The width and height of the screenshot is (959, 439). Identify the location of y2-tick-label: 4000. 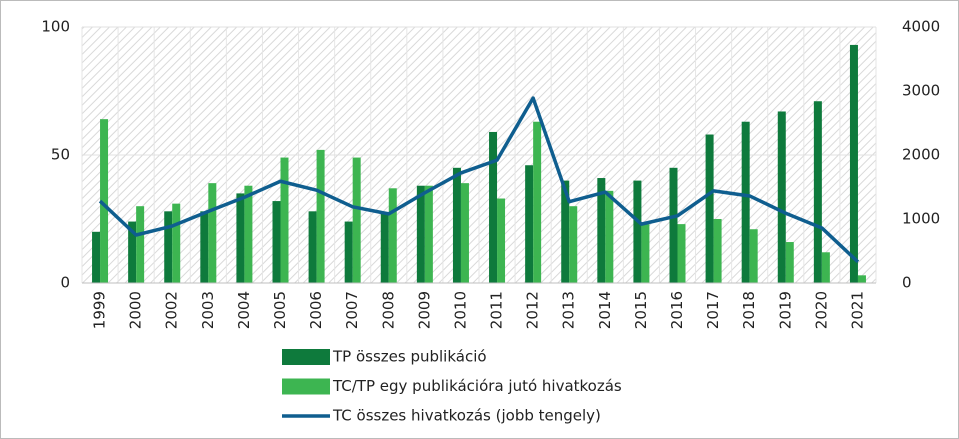
(921, 27).